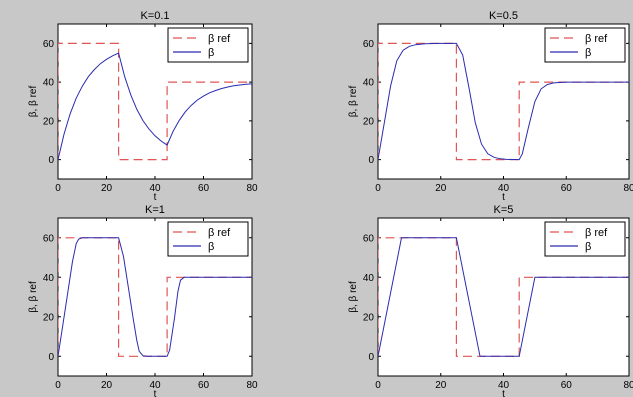 This screenshot has height=397, width=633. Describe the element at coordinates (49, 121) in the screenshot. I see `plot1-ytick-label: 20` at that location.